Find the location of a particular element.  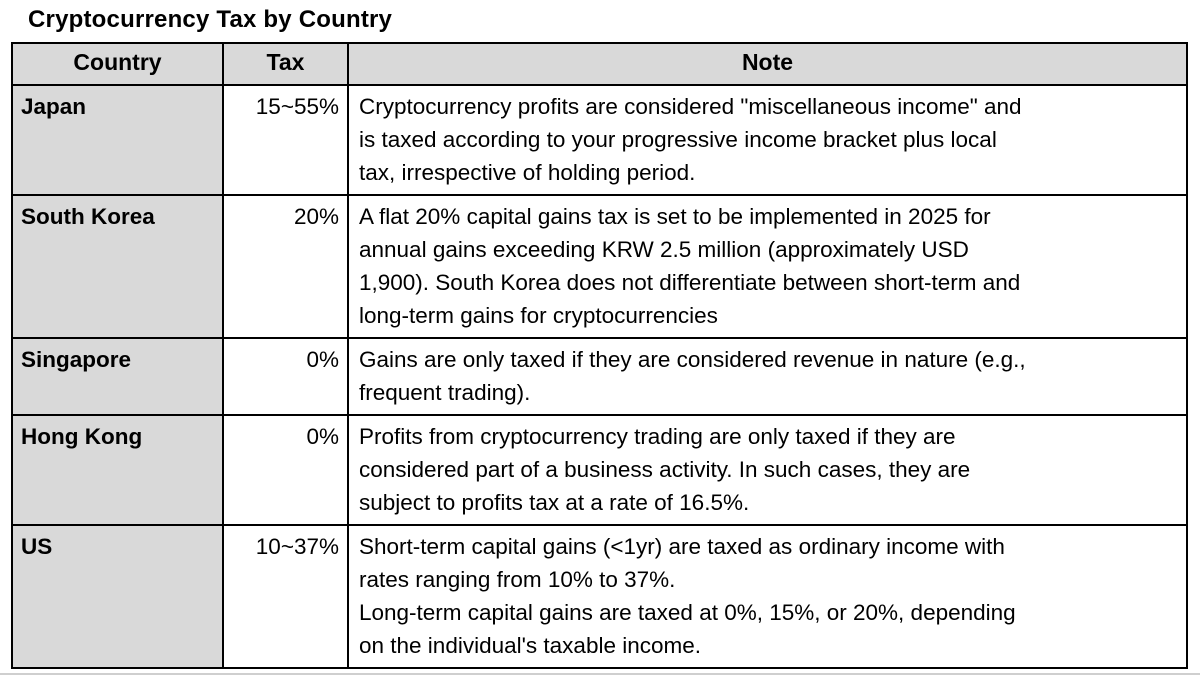

header-note: Note is located at coordinates (767, 64).